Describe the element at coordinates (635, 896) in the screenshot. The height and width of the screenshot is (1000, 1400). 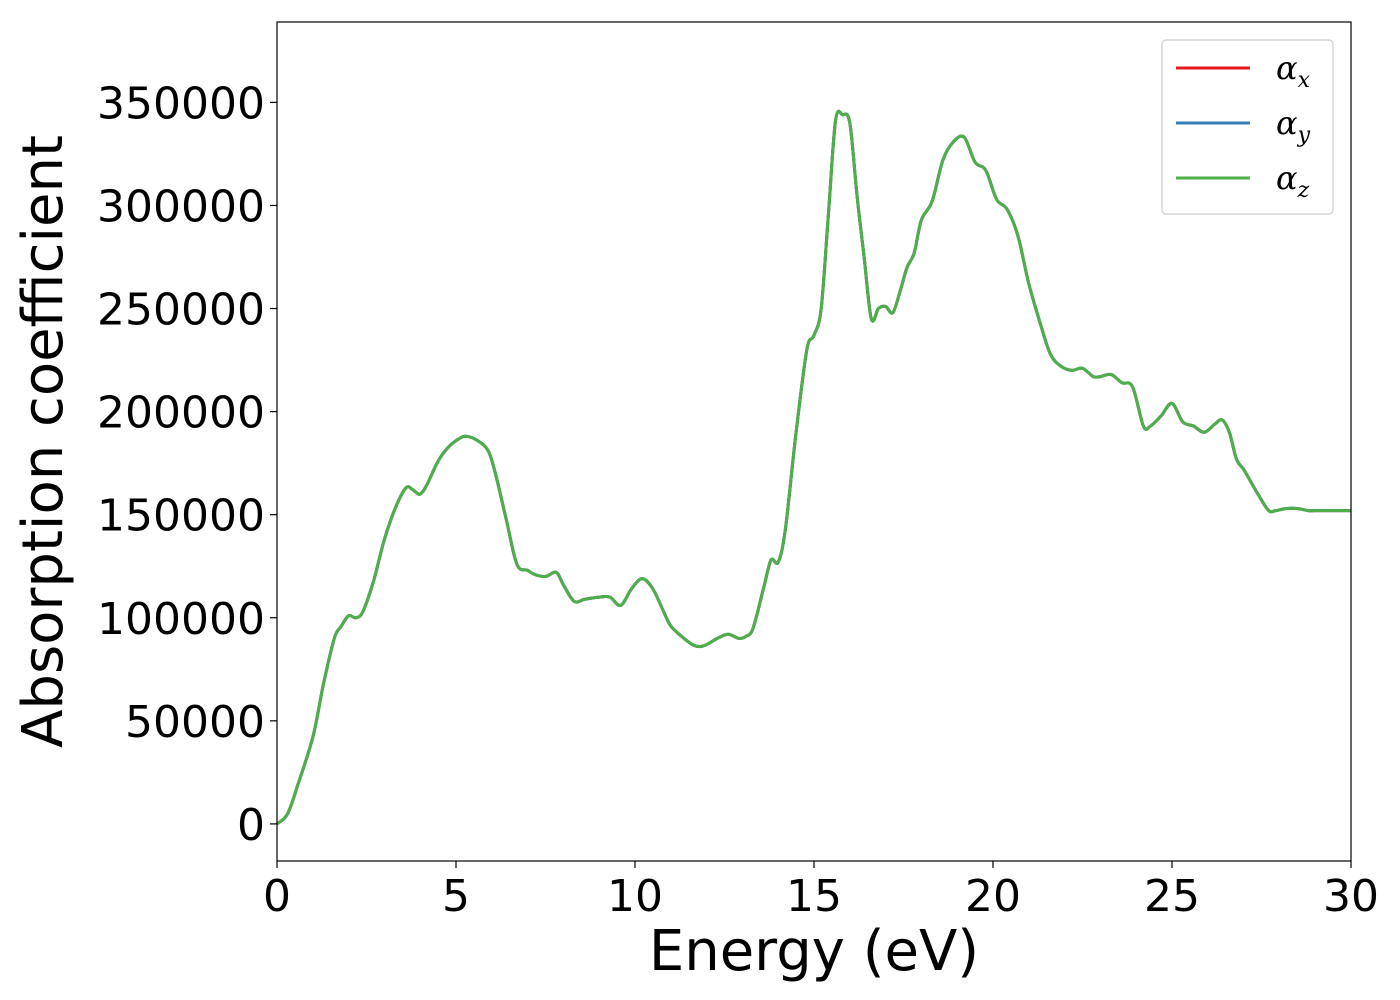
I see `x-tick-label: 10` at that location.